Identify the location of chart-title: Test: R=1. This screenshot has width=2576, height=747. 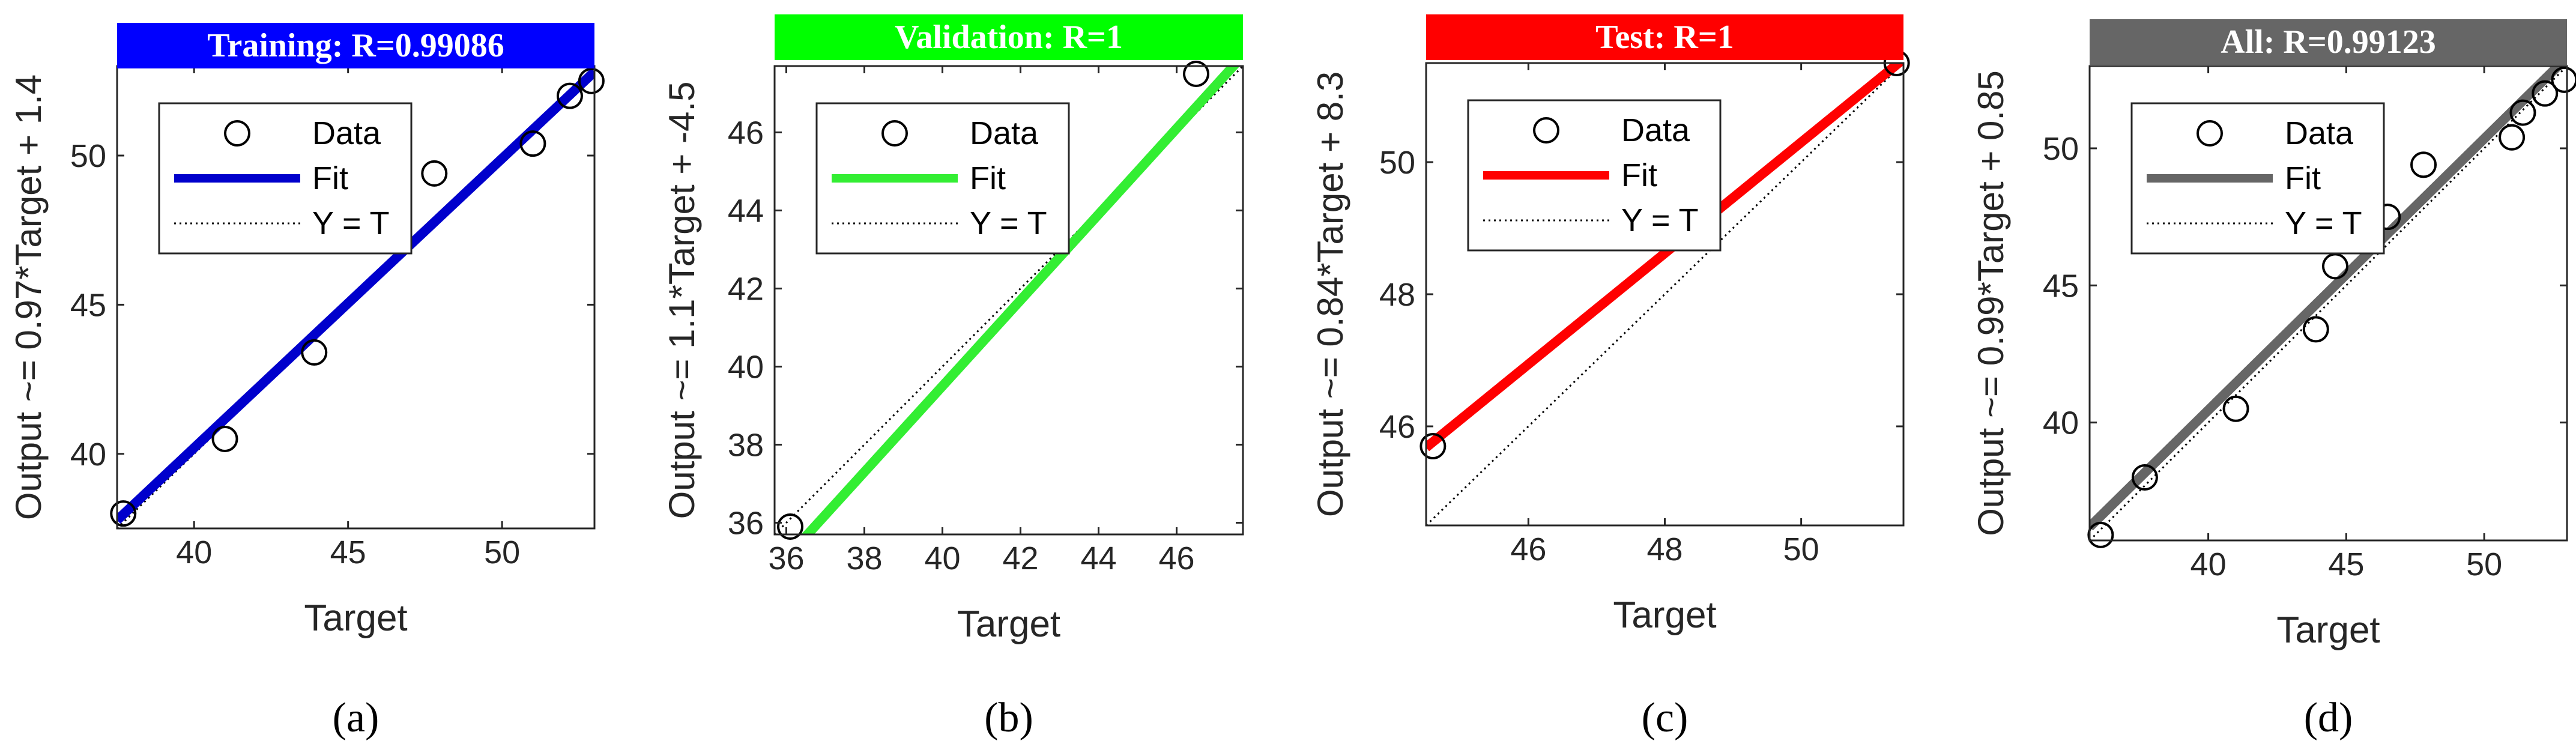
(1664, 38).